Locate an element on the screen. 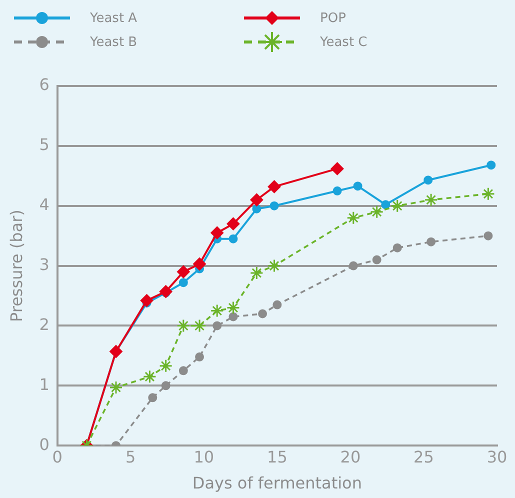 Image resolution: width=515 pixels, height=498 pixels. y-tick-label: 3 is located at coordinates (44, 264).